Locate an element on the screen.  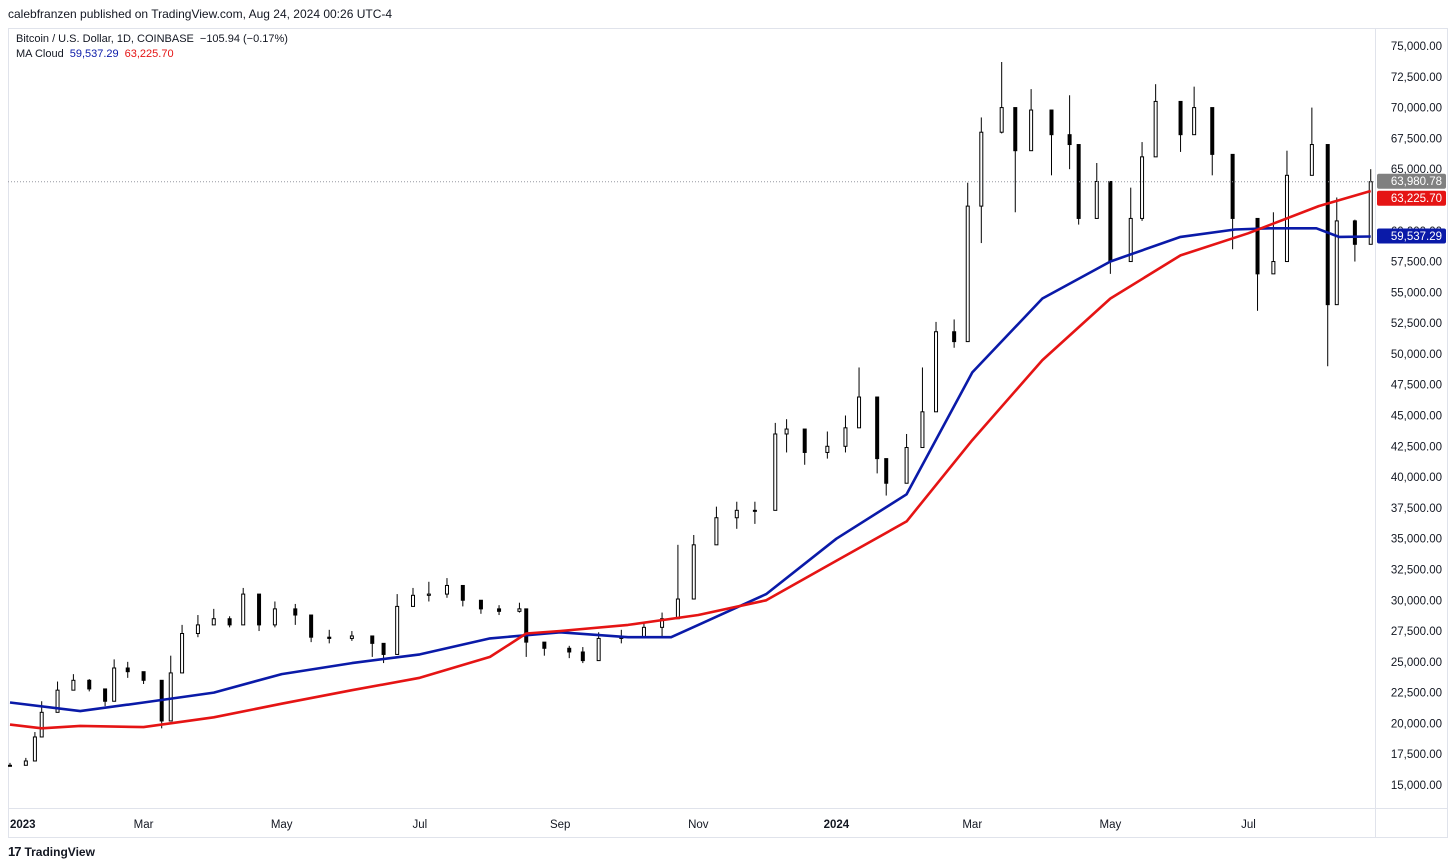
ma-fast-tag: 59,537.29 is located at coordinates (1416, 237).